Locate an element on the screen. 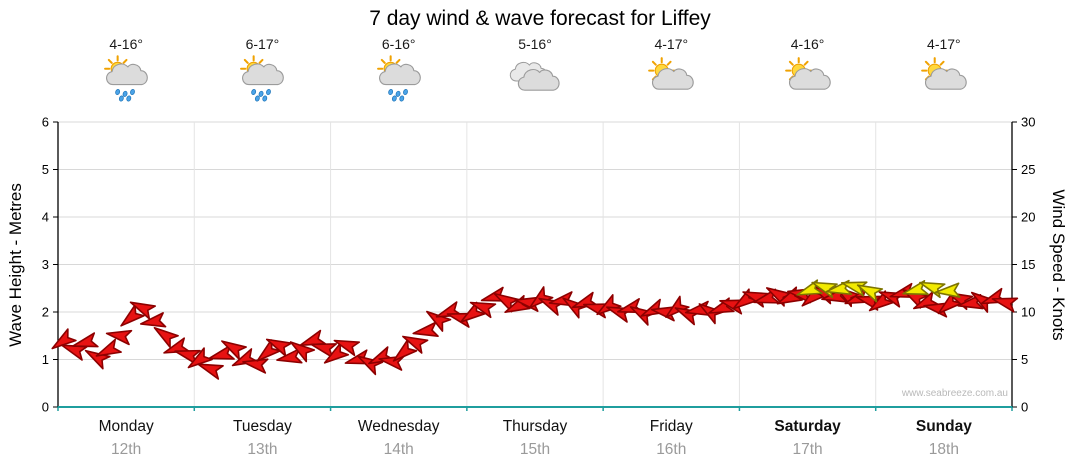 Image resolution: width=1080 pixels, height=475 pixels. date-label: 12th is located at coordinates (126, 449).